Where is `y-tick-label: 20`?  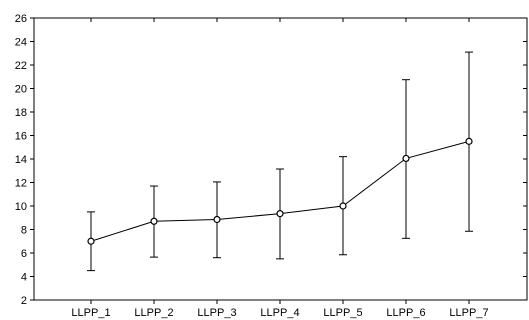 y-tick-label: 20 is located at coordinates (21, 90).